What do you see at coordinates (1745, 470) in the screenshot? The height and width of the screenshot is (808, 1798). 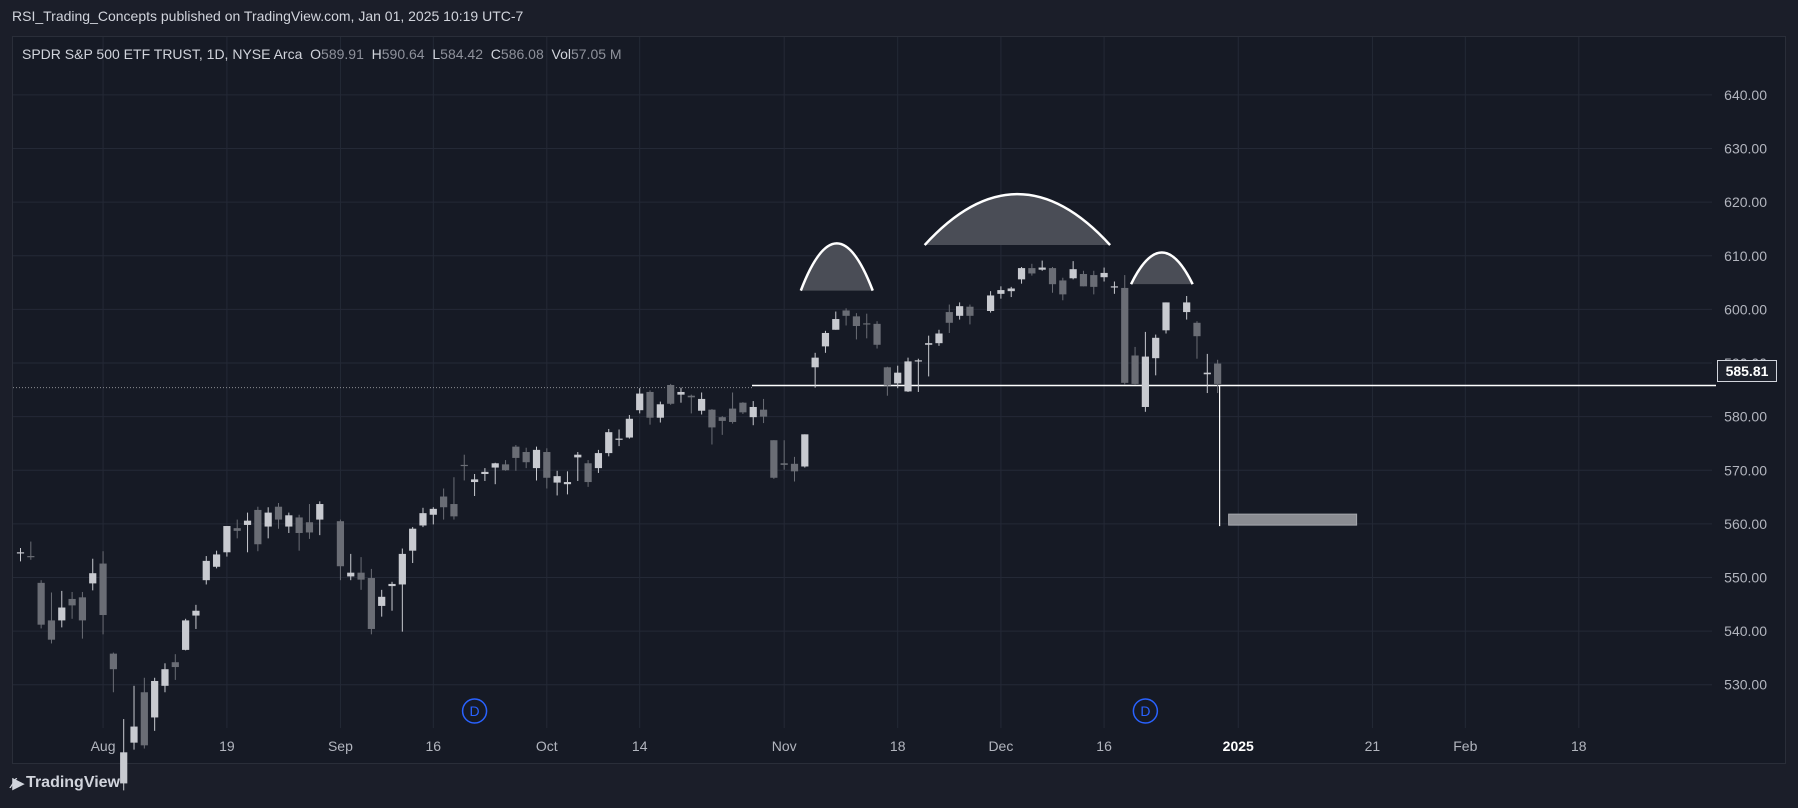 I see `y-tick-label: 570.00` at bounding box center [1745, 470].